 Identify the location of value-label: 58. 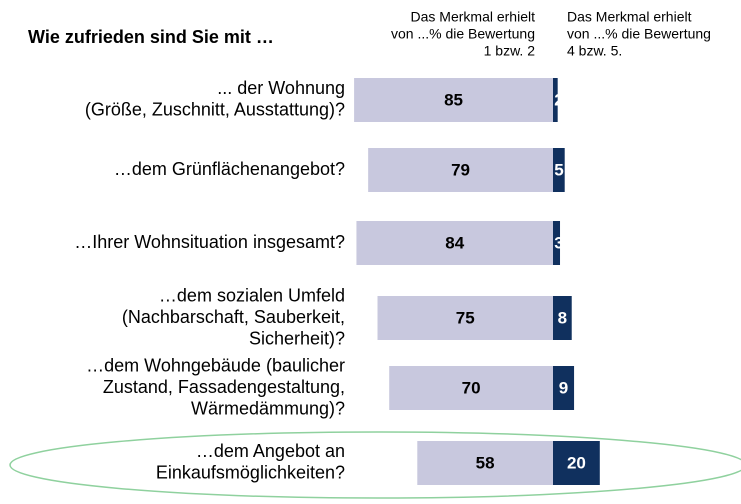
(485, 462).